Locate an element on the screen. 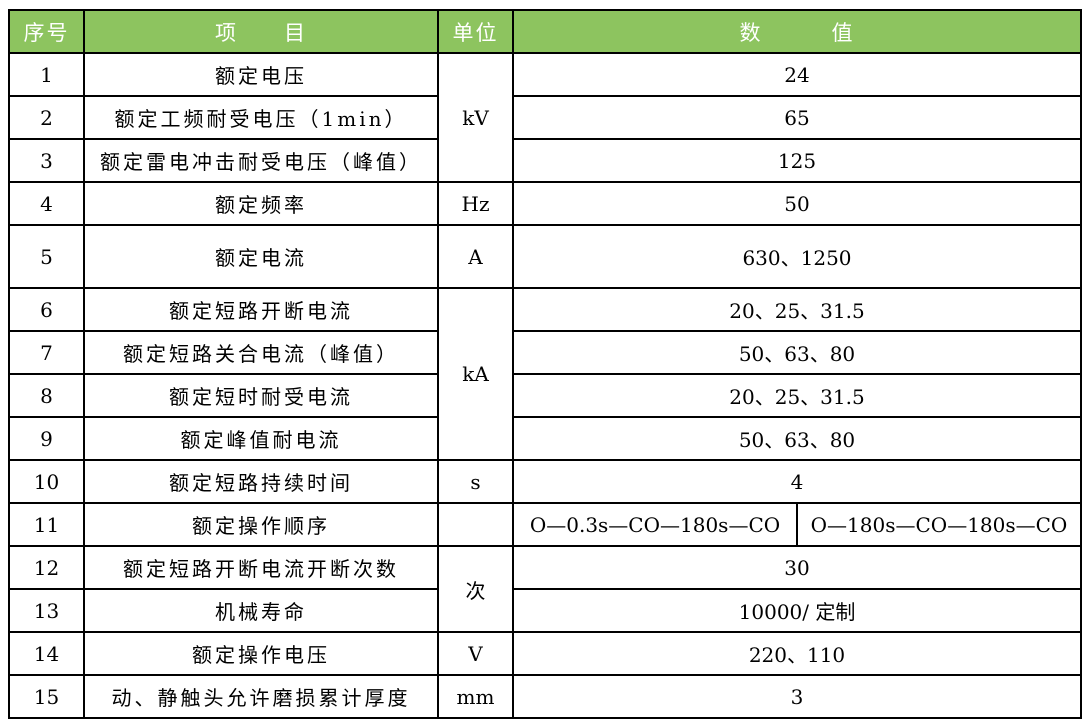 The image size is (1088, 728). cell-value: 4 is located at coordinates (797, 481).